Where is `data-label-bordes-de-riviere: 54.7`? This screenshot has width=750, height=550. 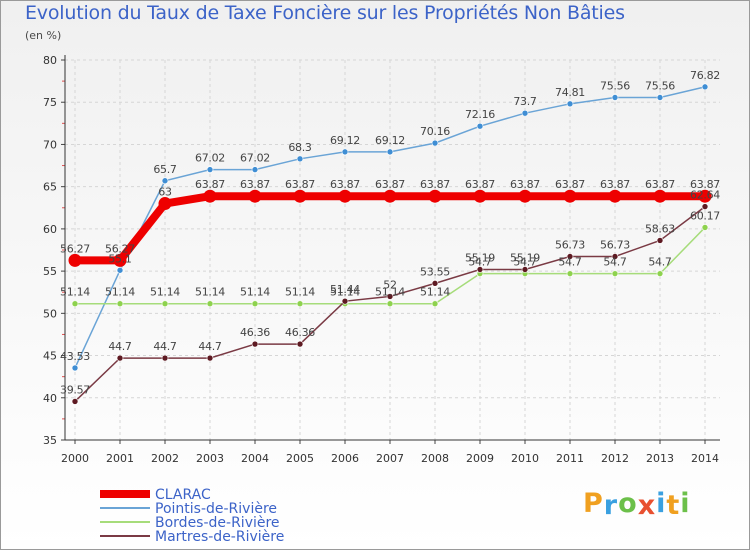
data-label-bordes-de-riviere: 54.7 is located at coordinates (525, 262).